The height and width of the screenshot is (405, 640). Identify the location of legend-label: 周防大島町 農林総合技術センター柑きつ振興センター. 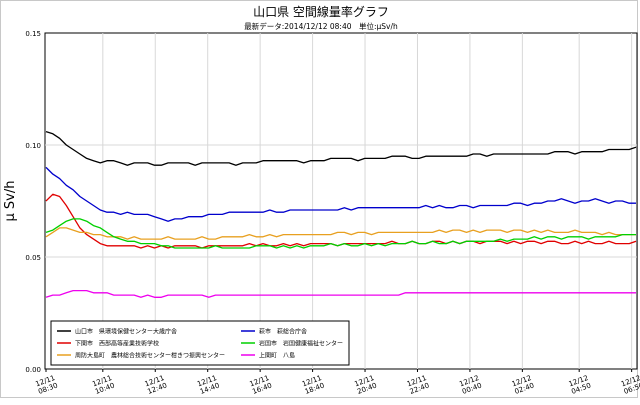
(150, 356).